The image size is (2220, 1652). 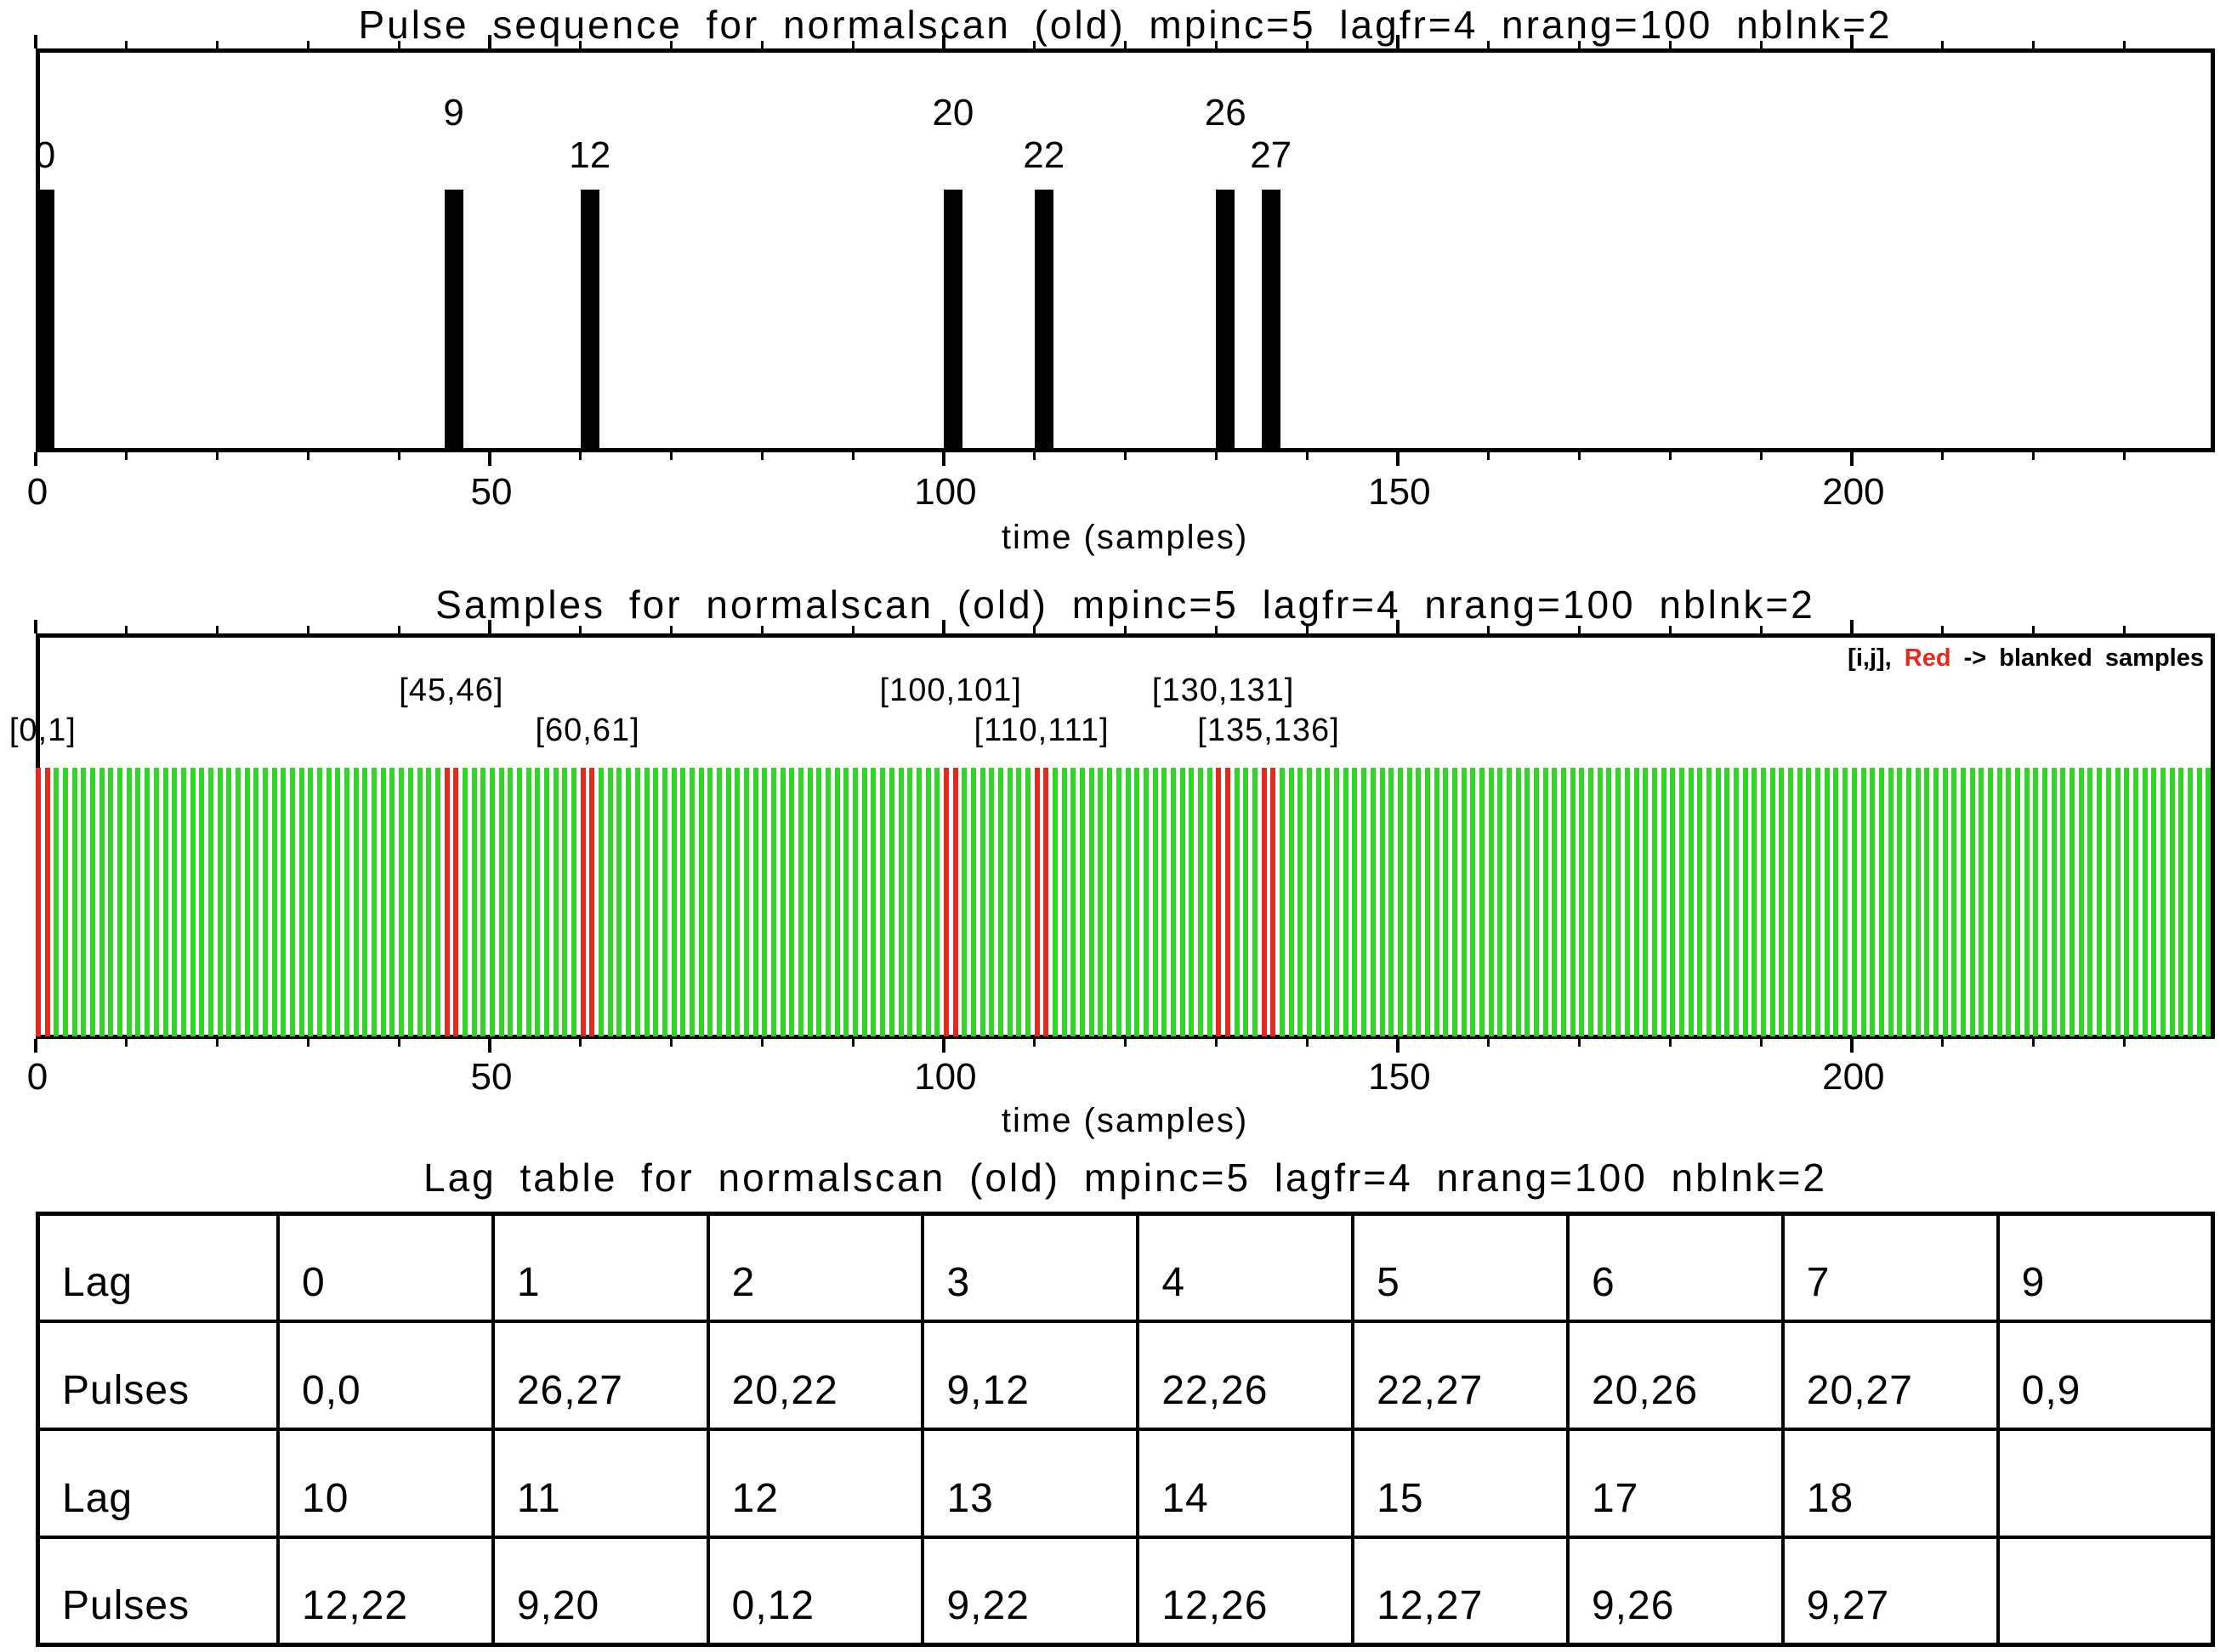 I want to click on value-cell: 11, so click(x=600, y=1483).